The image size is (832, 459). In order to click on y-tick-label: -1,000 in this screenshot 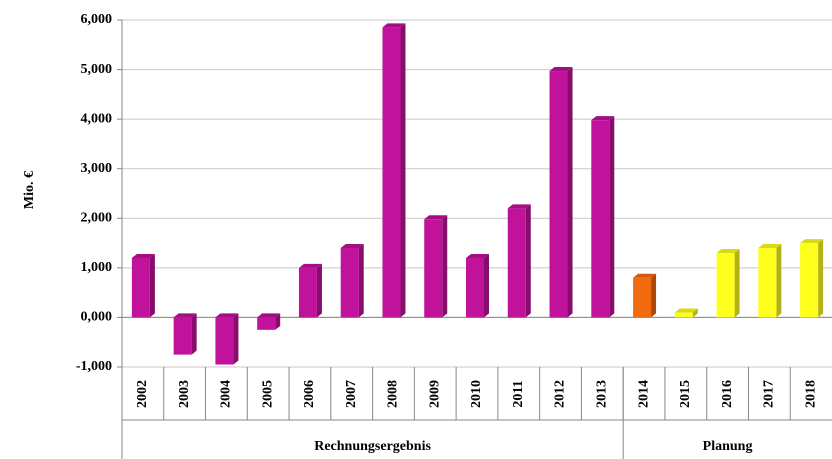, I will do `click(94, 366)`.